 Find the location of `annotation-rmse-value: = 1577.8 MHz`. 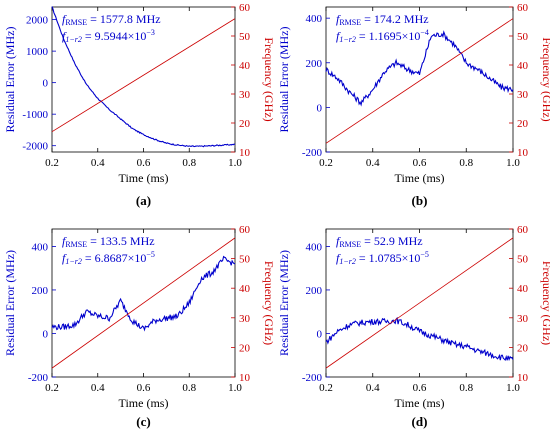

annotation-rmse-value: = 1577.8 MHz is located at coordinates (125, 19).